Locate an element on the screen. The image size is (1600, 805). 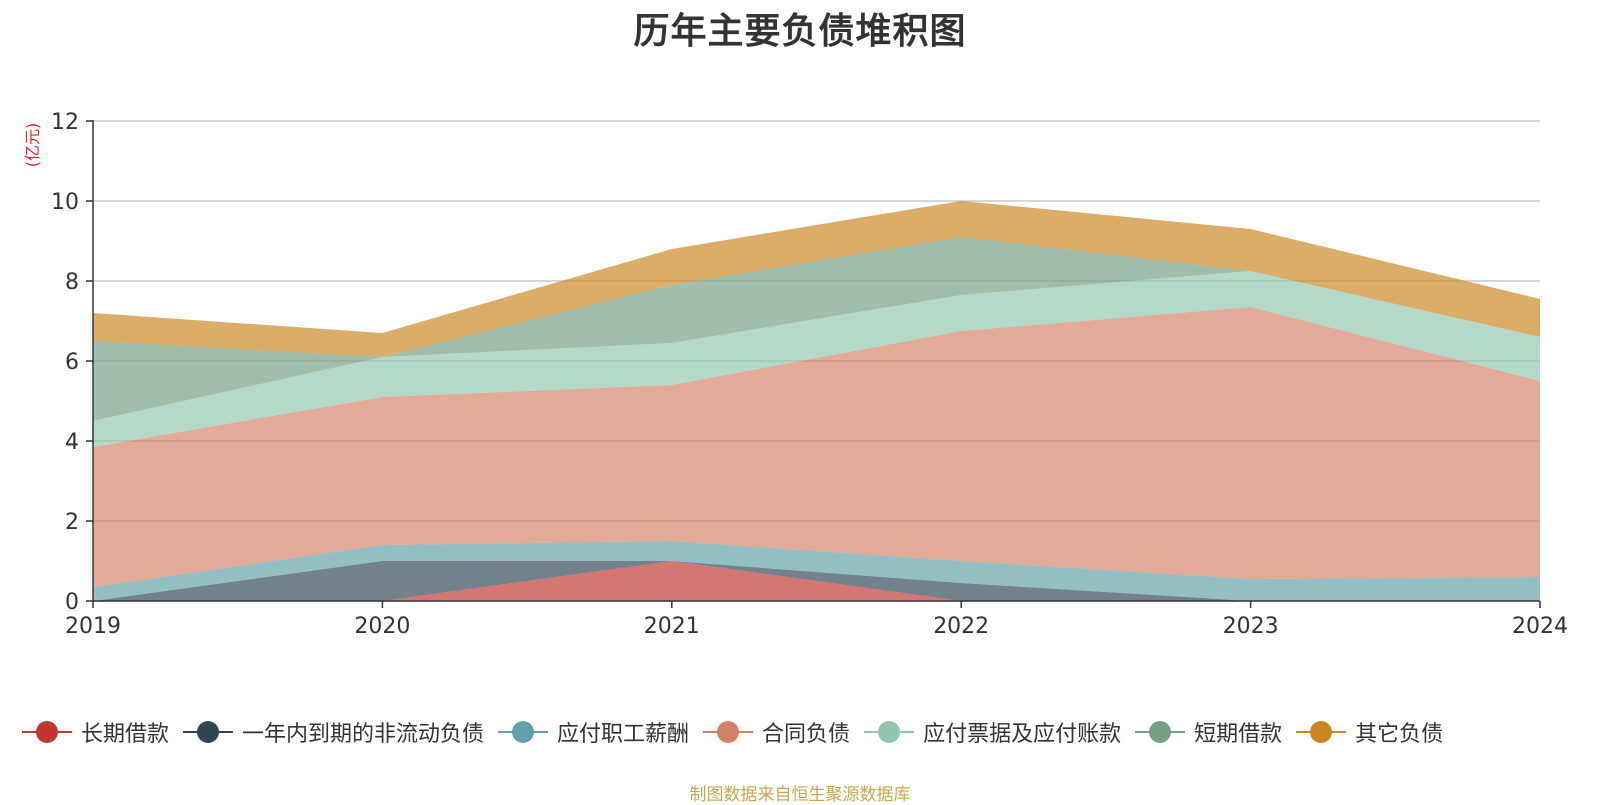
legend-label: 短期借款 is located at coordinates (1238, 734).